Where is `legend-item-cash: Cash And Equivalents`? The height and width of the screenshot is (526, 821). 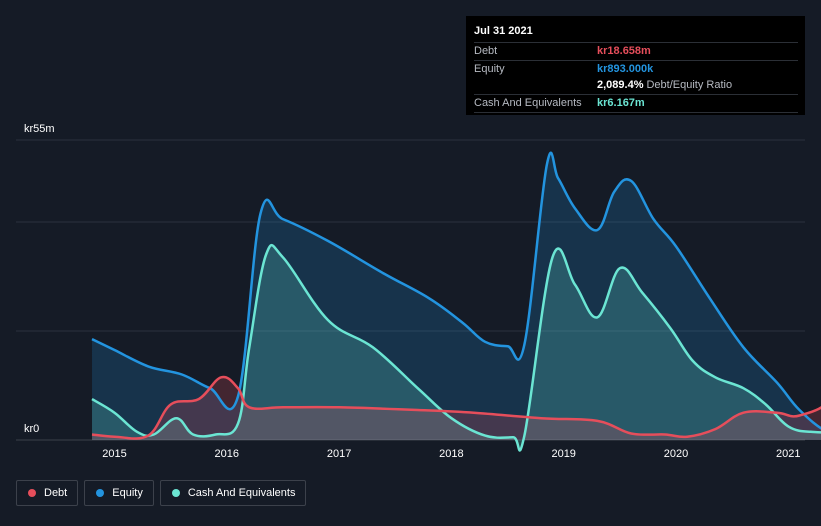
legend-item-cash: Cash And Equivalents is located at coordinates (233, 493).